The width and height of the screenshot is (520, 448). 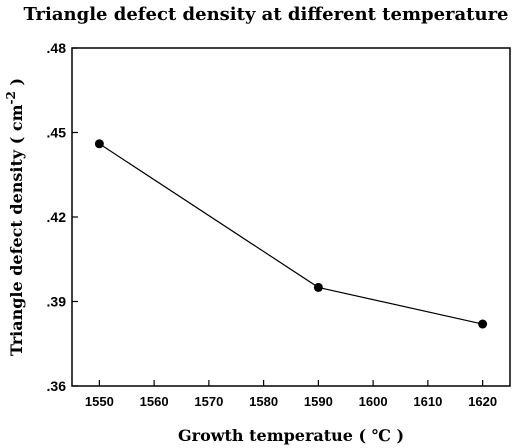 I want to click on x-tick-label: 1560, so click(x=154, y=401).